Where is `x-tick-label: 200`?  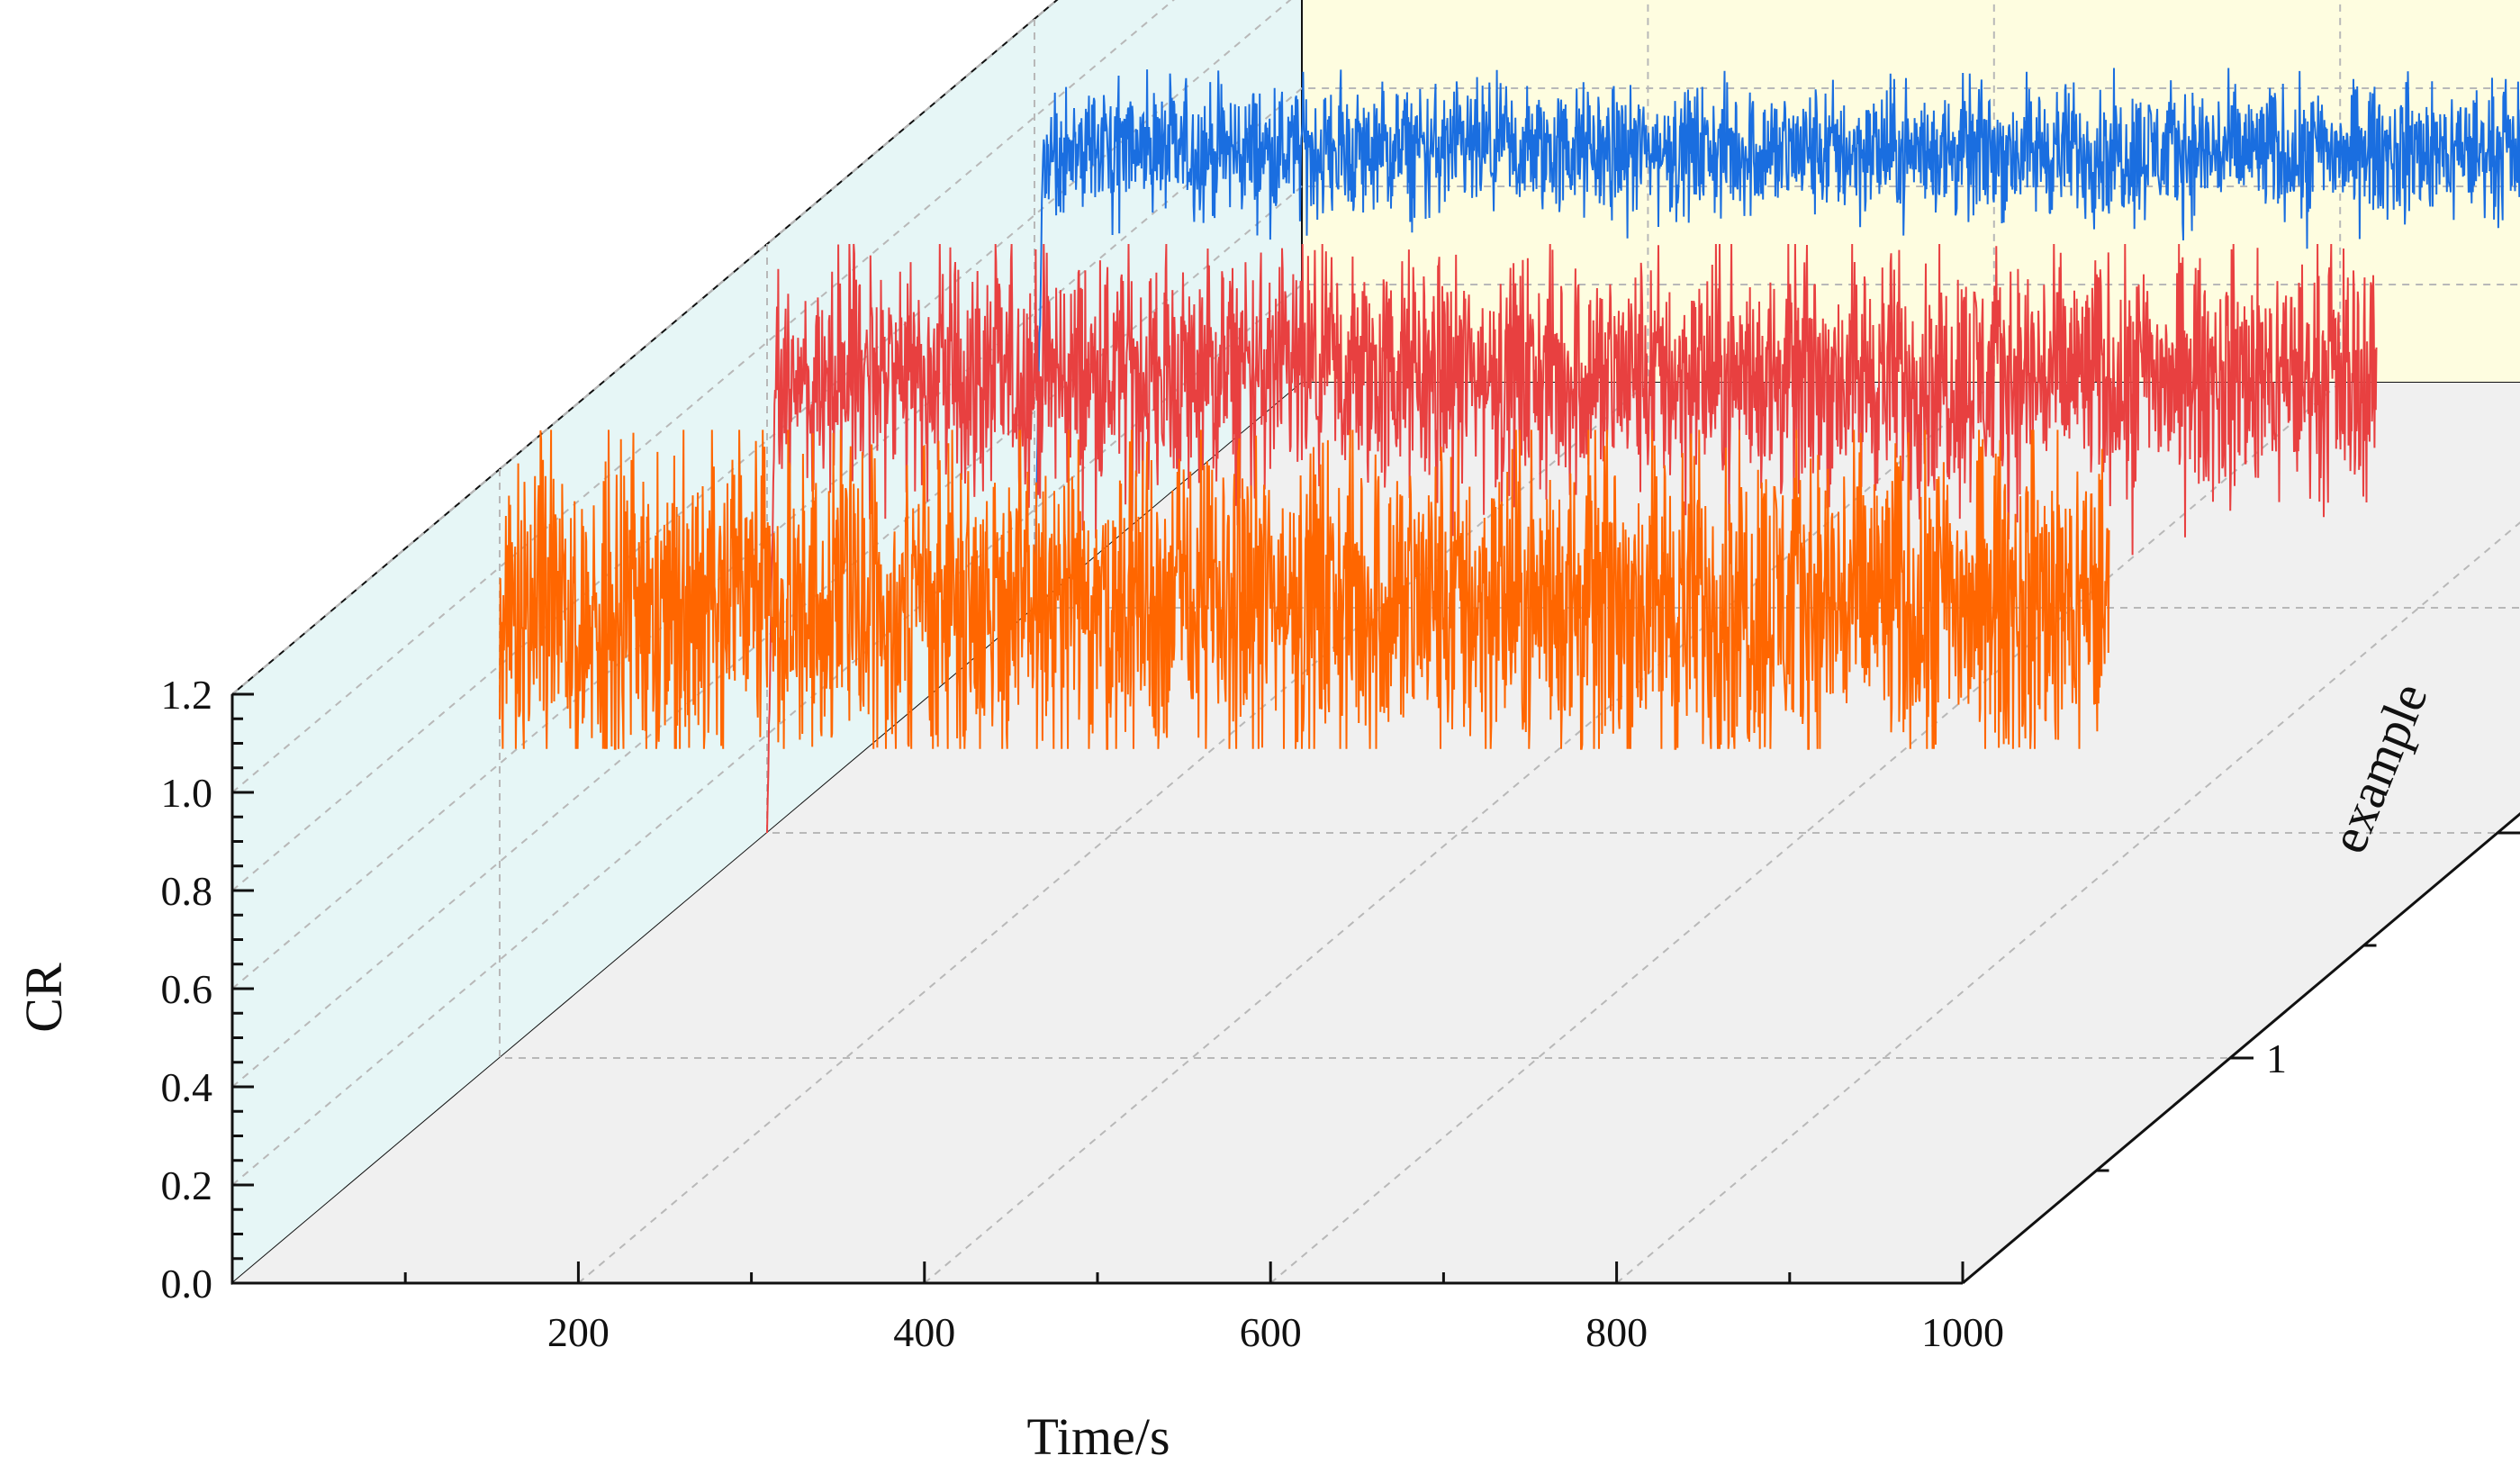
x-tick-label: 200 is located at coordinates (578, 1332).